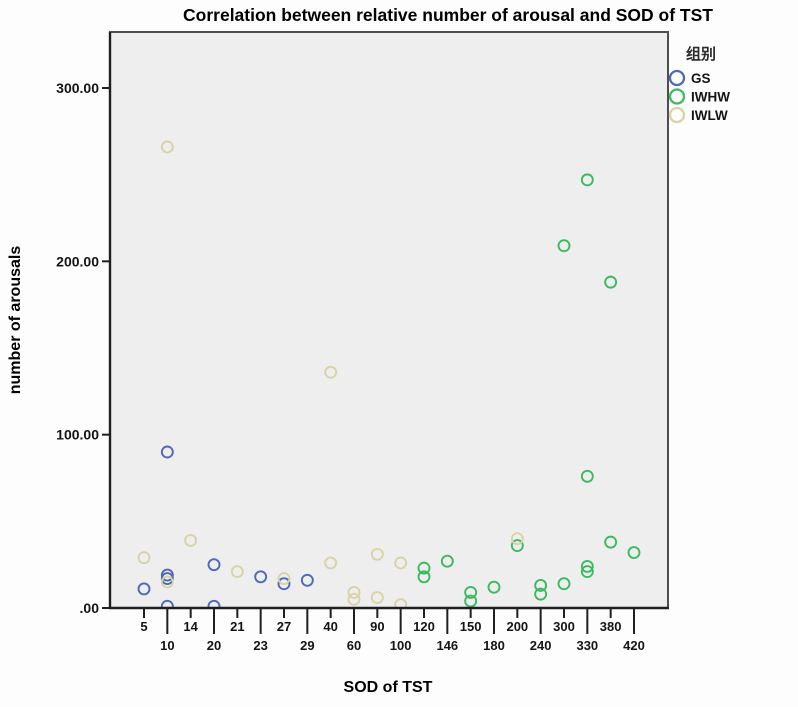  I want to click on x-tick-label: 20, so click(214, 645).